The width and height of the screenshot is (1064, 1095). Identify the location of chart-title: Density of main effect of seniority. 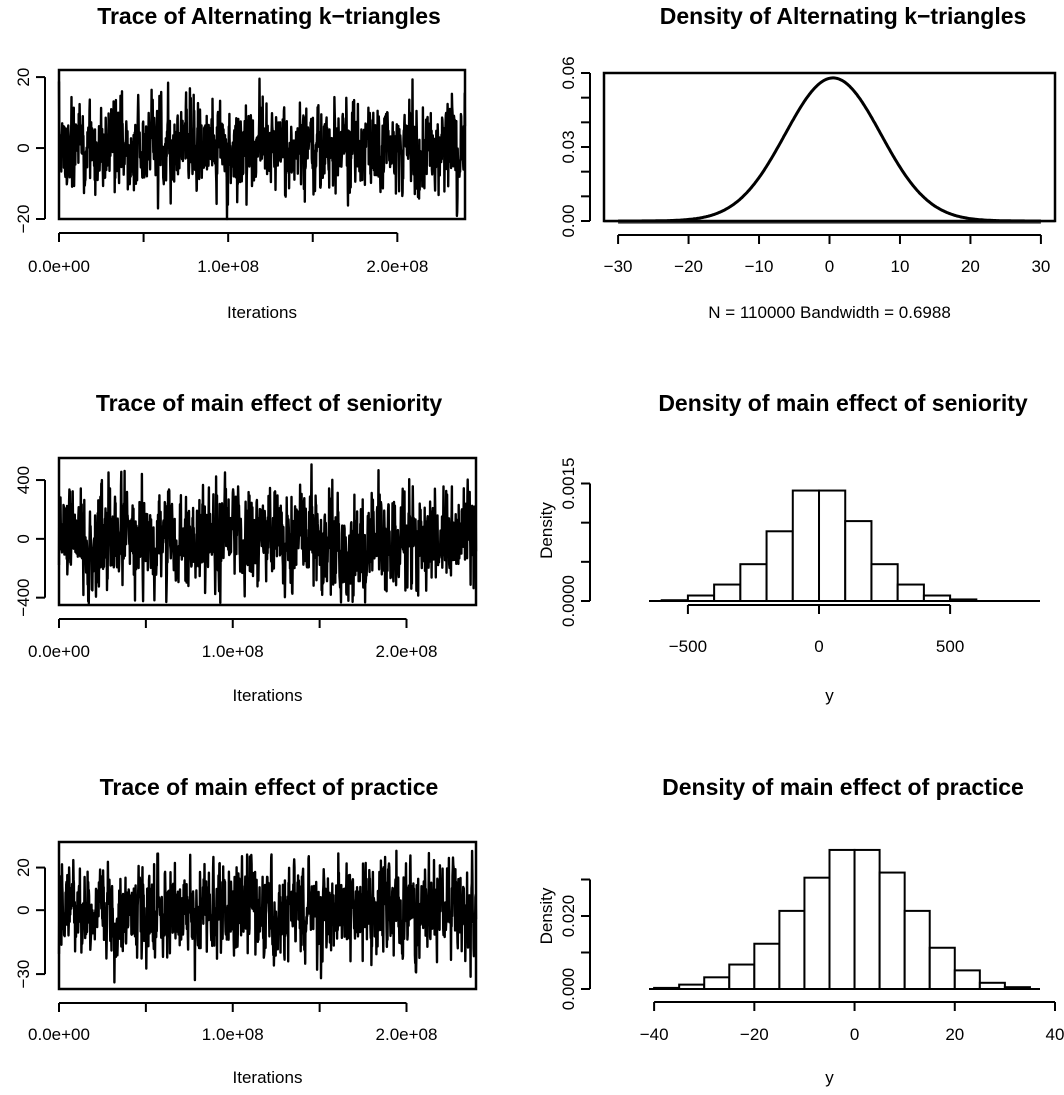
(843, 403).